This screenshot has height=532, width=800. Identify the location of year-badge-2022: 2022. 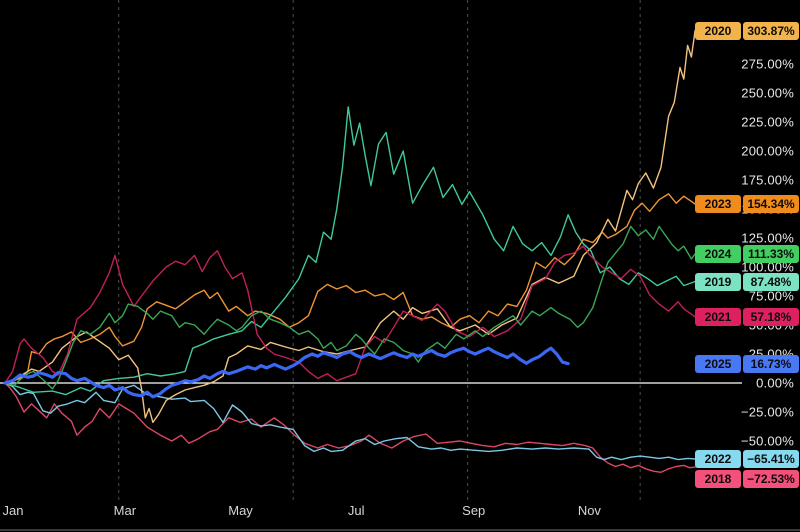
(718, 458).